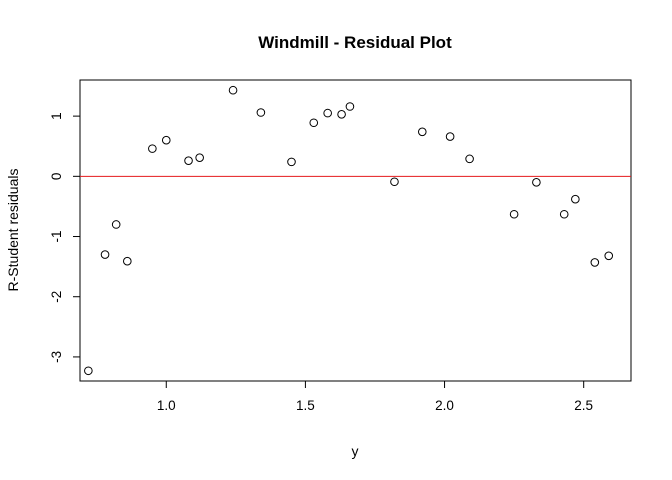 This screenshot has height=480, width=672. I want to click on y-axis: -3 -2 -1 0 1, so click(65, 237).